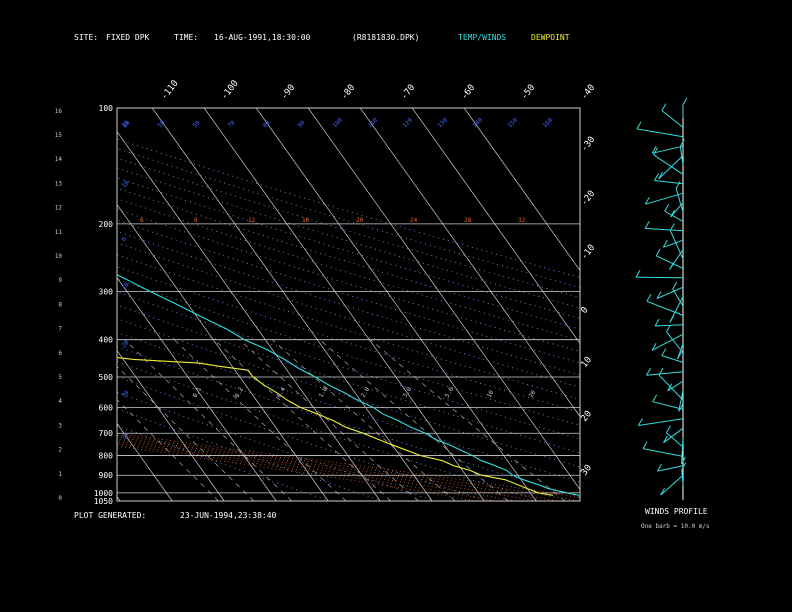 The height and width of the screenshot is (612, 792). Describe the element at coordinates (60, 425) in the screenshot. I see `height-tick-label: 3` at that location.